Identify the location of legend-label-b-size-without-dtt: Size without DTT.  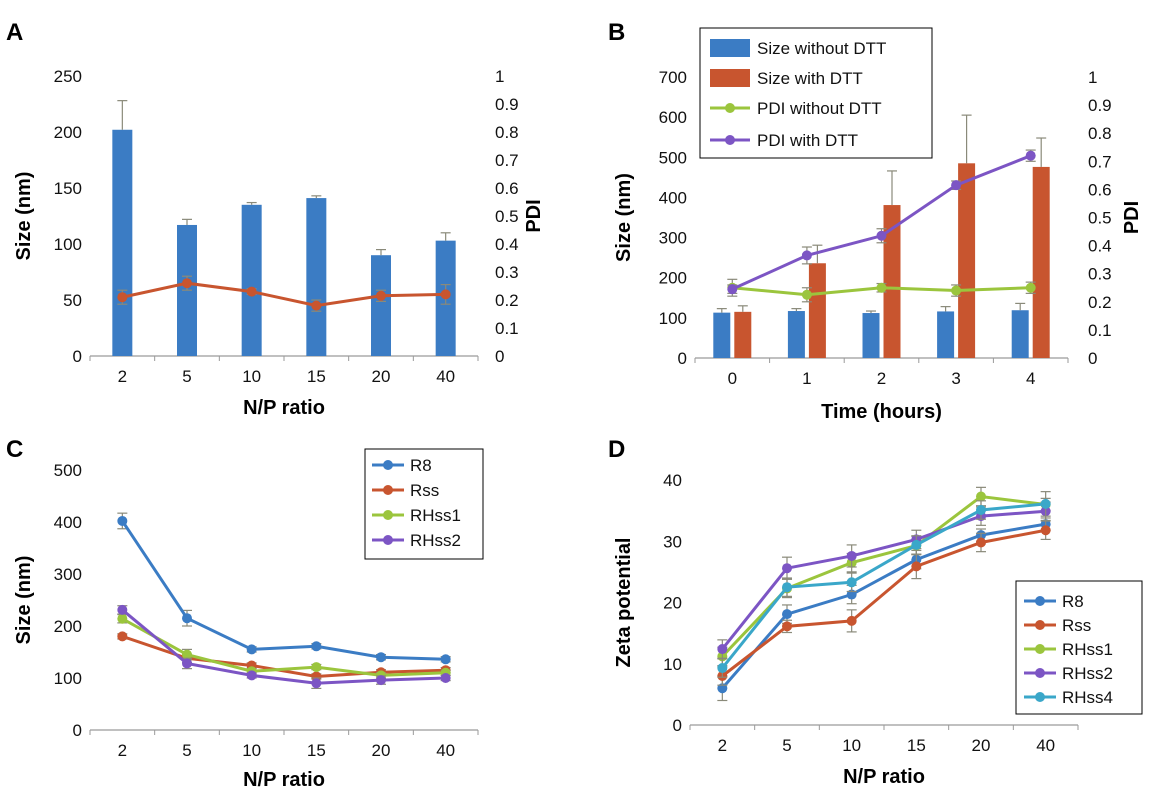
(821, 48).